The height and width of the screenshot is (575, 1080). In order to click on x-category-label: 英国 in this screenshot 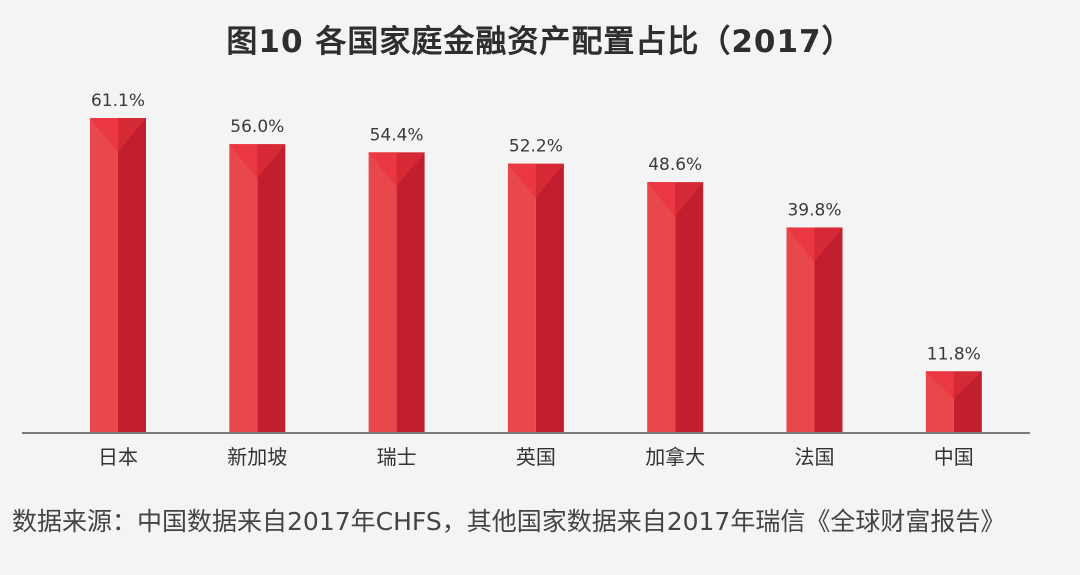, I will do `click(536, 457)`.